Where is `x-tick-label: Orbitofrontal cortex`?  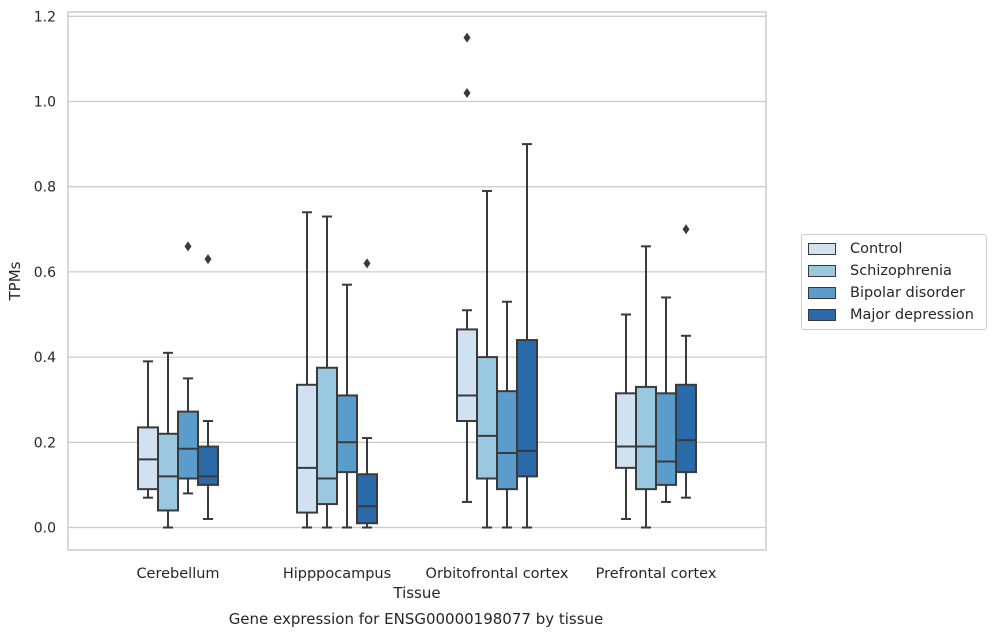 x-tick-label: Orbitofrontal cortex is located at coordinates (497, 574).